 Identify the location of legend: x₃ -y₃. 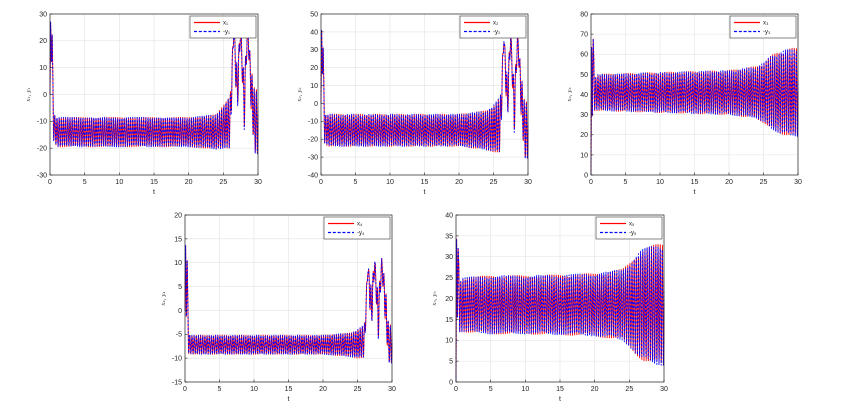
(763, 27).